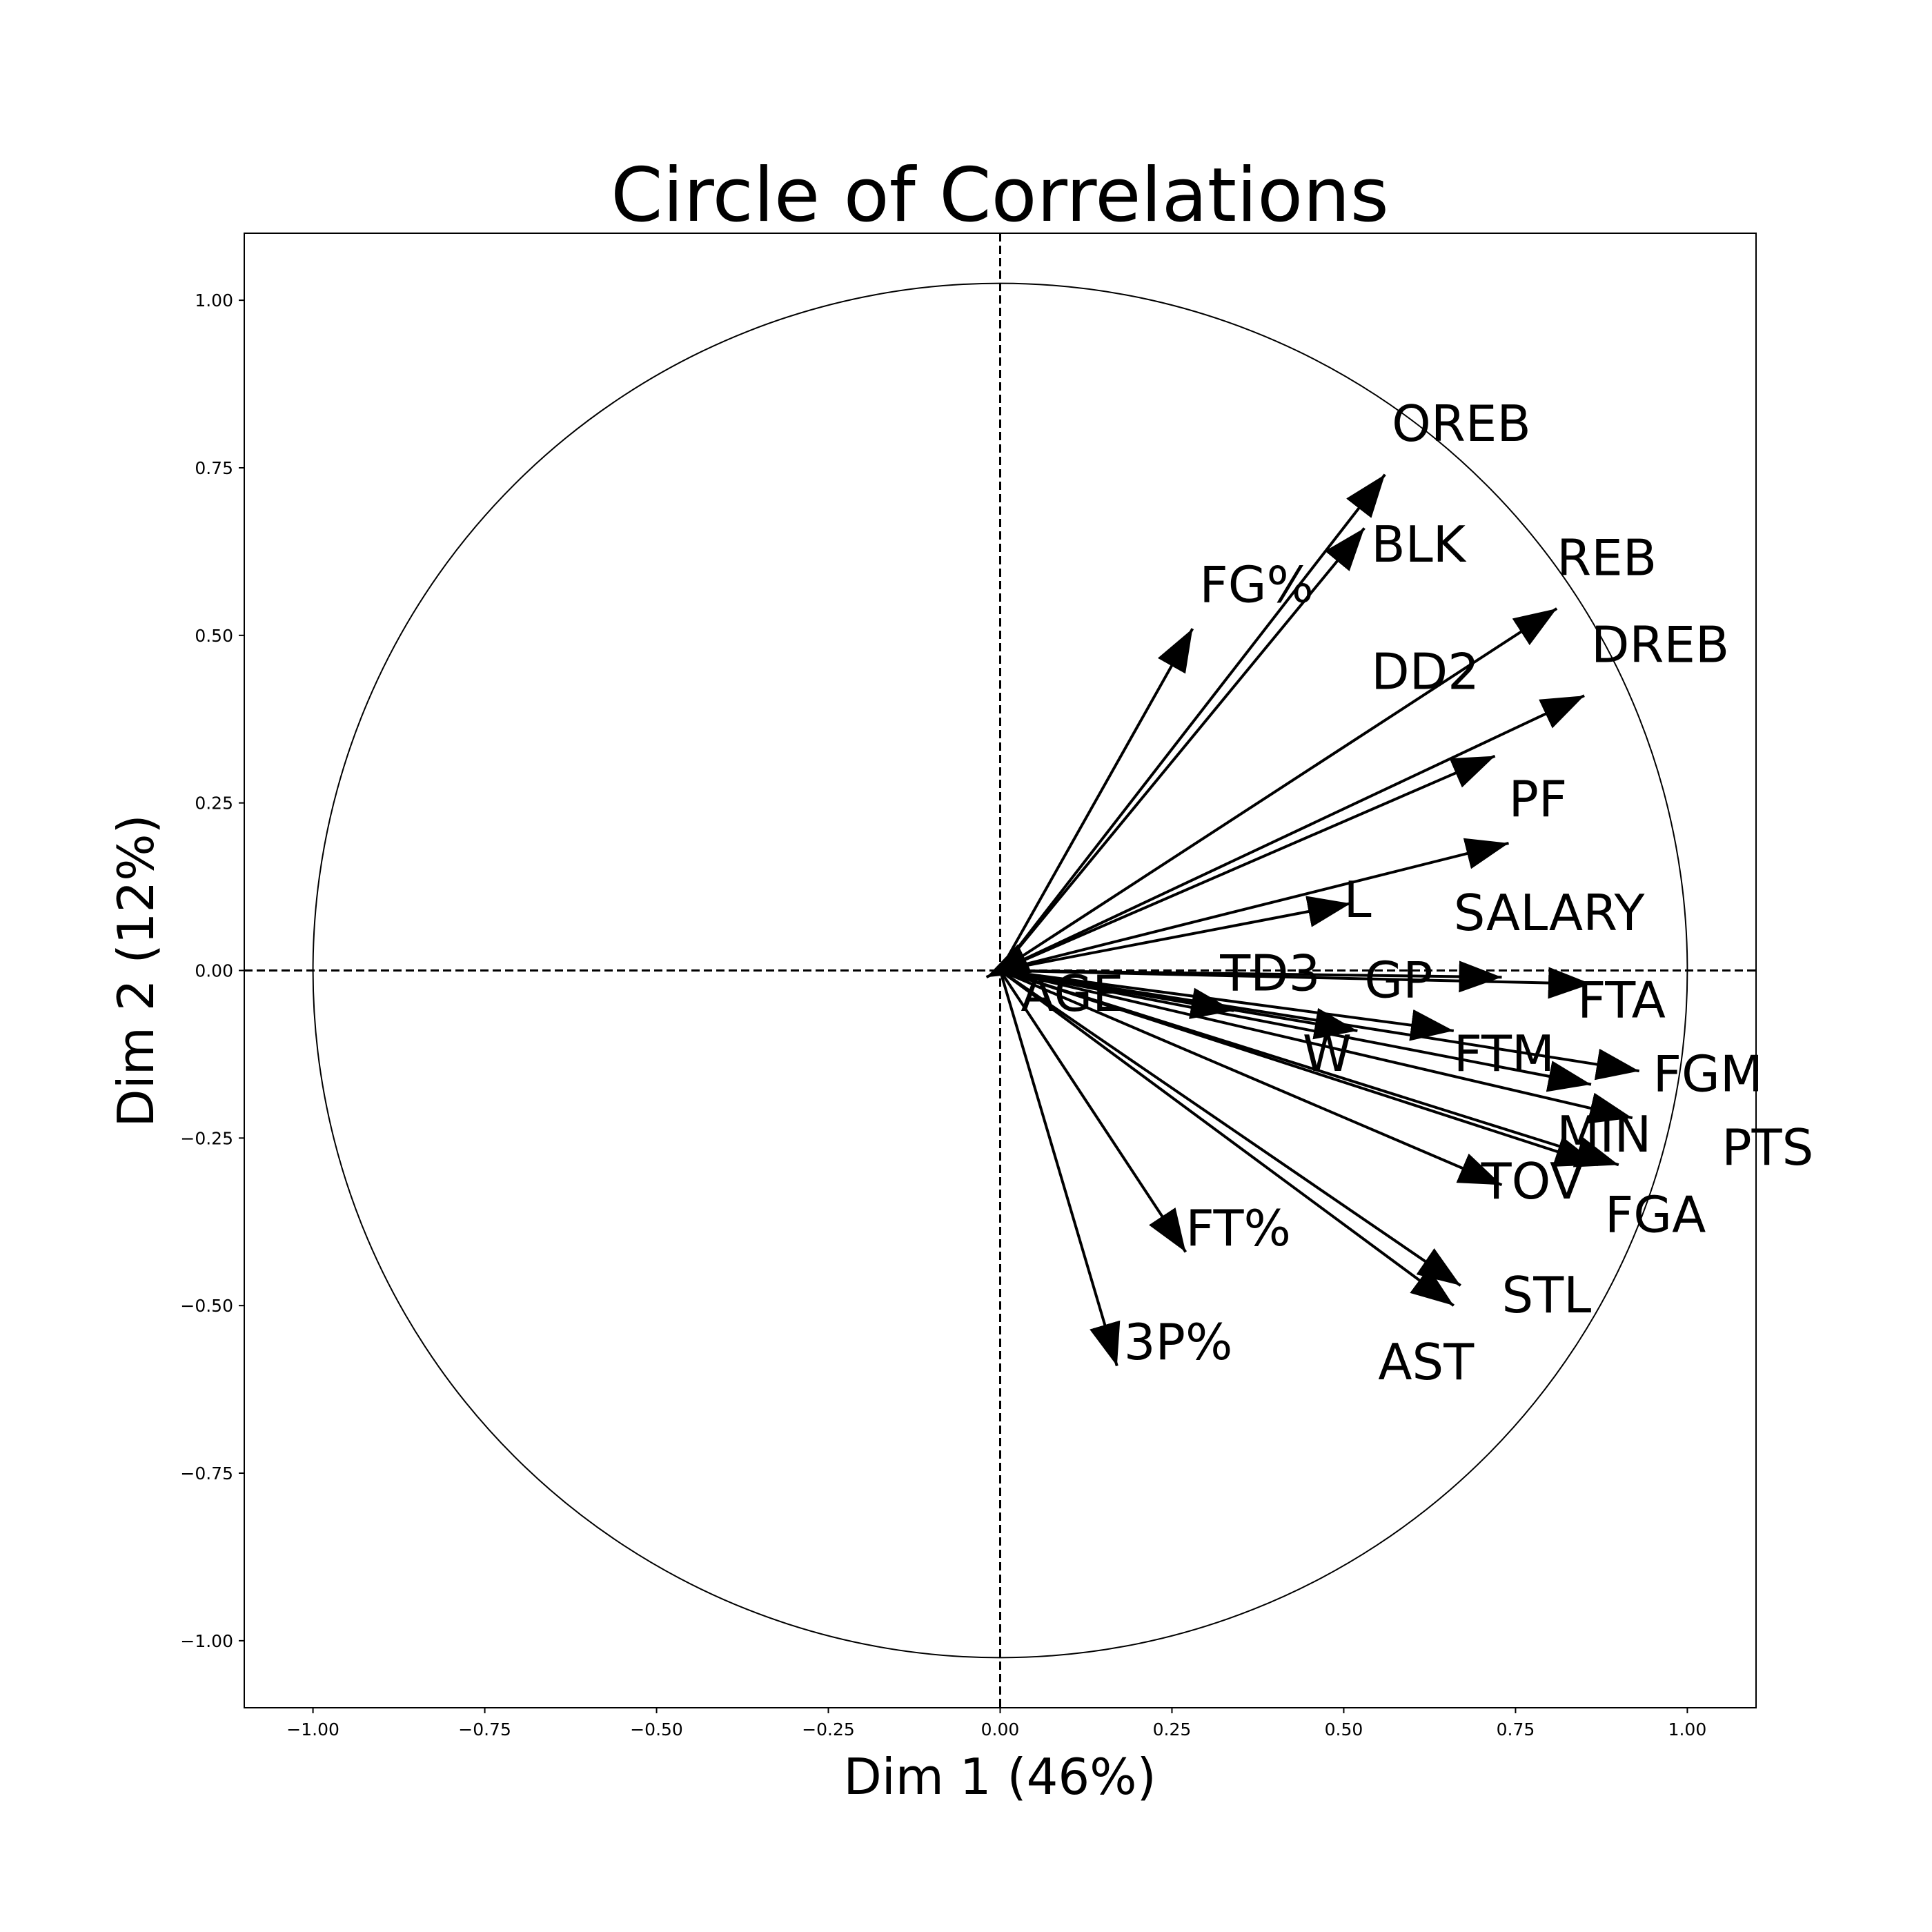 The image size is (1932, 1932). I want to click on y-tick-label: 0.75, so click(214, 468).